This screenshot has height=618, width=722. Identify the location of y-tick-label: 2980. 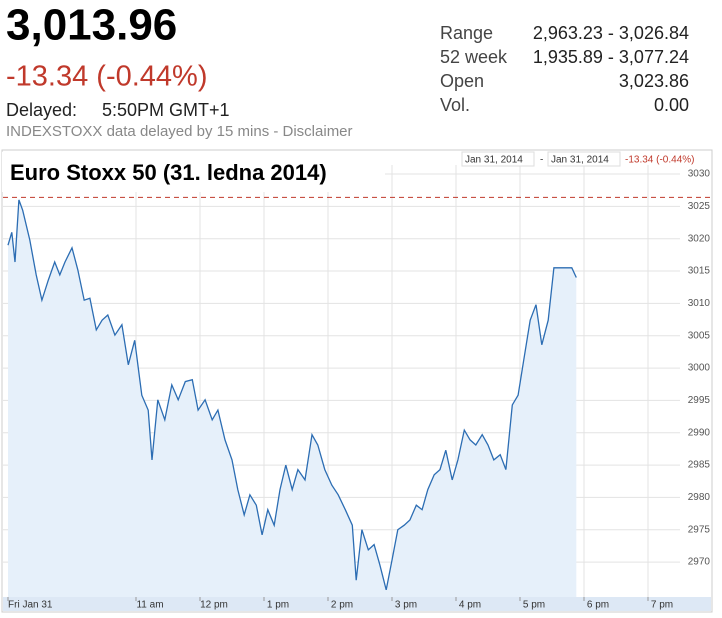
(699, 497).